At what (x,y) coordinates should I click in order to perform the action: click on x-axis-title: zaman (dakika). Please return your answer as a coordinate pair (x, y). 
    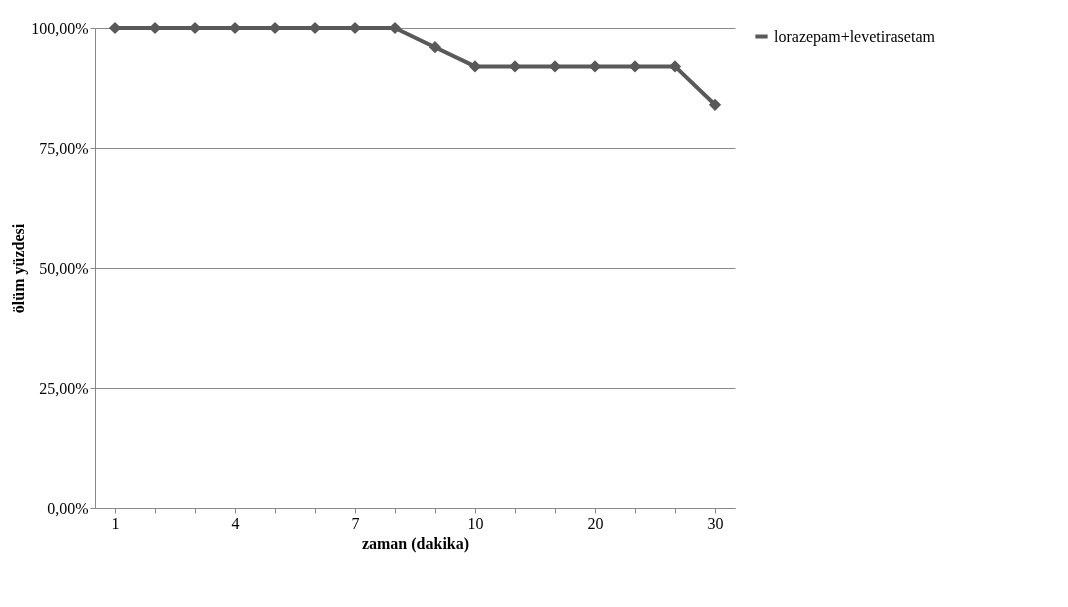
    Looking at the image, I should click on (415, 543).